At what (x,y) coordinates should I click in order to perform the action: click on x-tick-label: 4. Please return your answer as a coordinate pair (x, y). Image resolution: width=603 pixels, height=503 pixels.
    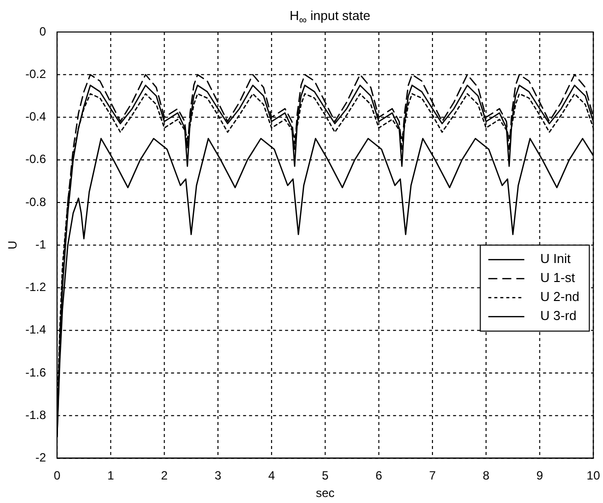
    Looking at the image, I should click on (272, 475).